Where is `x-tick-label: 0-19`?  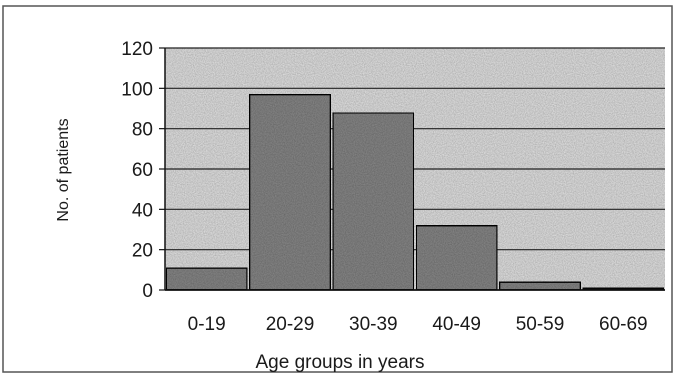
x-tick-label: 0-19 is located at coordinates (207, 324).